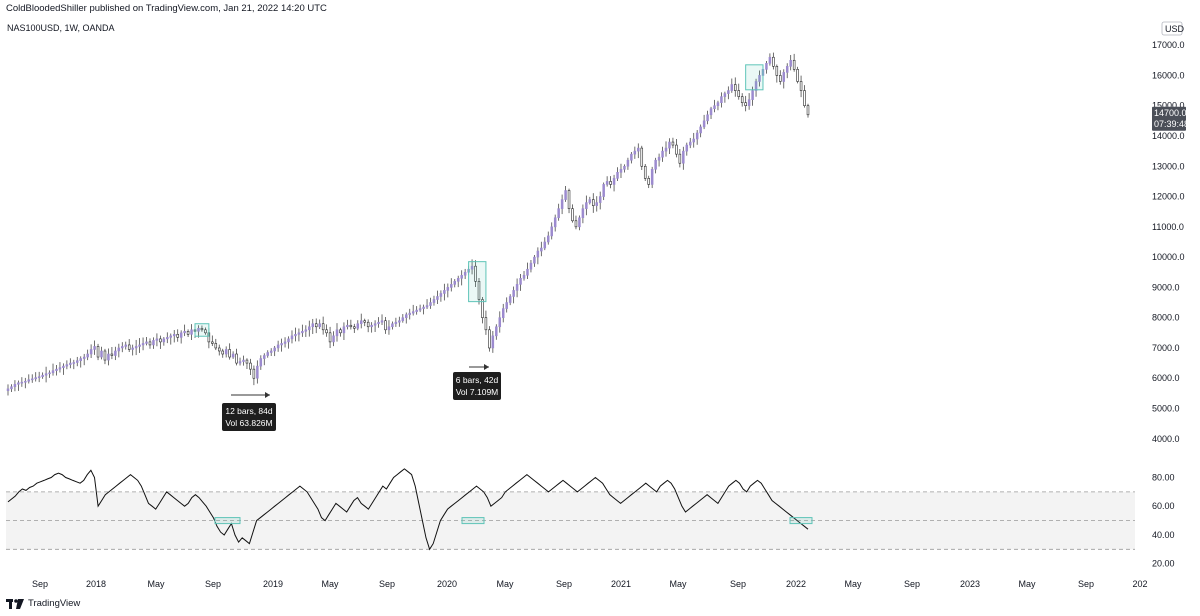  What do you see at coordinates (1168, 45) in the screenshot?
I see `price-tick-label: 17000.0` at bounding box center [1168, 45].